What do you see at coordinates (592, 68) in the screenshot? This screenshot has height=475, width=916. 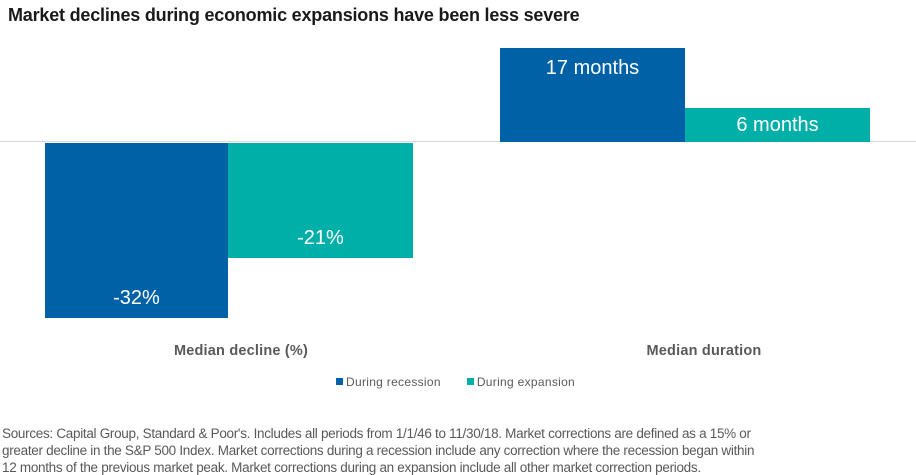 I see `bar-value-label: 17 months` at bounding box center [592, 68].